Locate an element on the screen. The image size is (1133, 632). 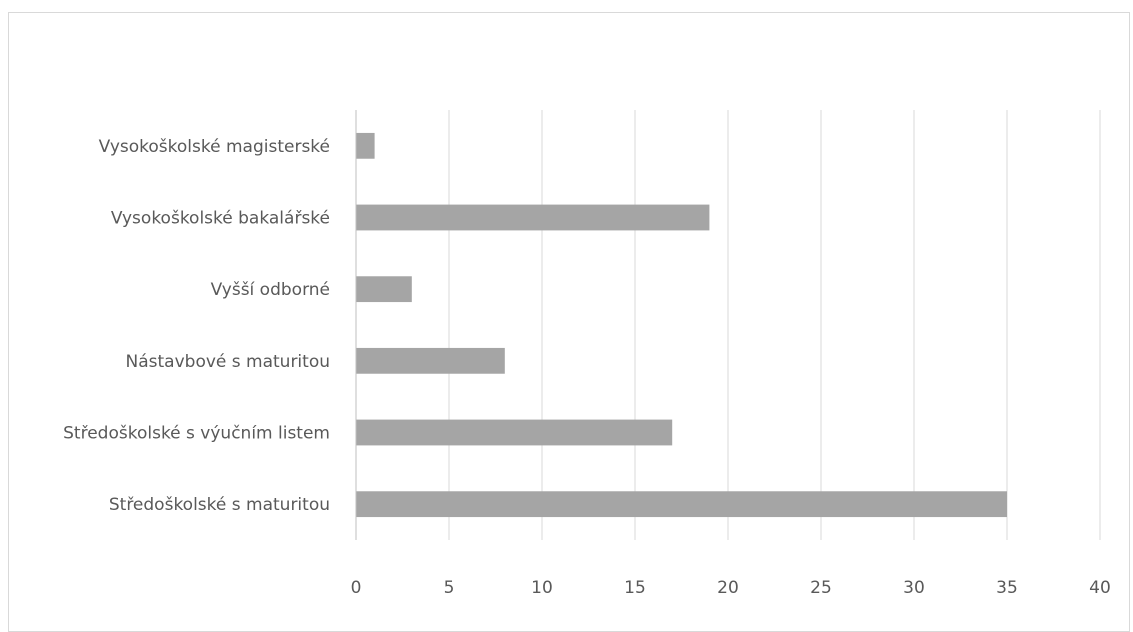
x-tick-label-10: 10 is located at coordinates (542, 588).